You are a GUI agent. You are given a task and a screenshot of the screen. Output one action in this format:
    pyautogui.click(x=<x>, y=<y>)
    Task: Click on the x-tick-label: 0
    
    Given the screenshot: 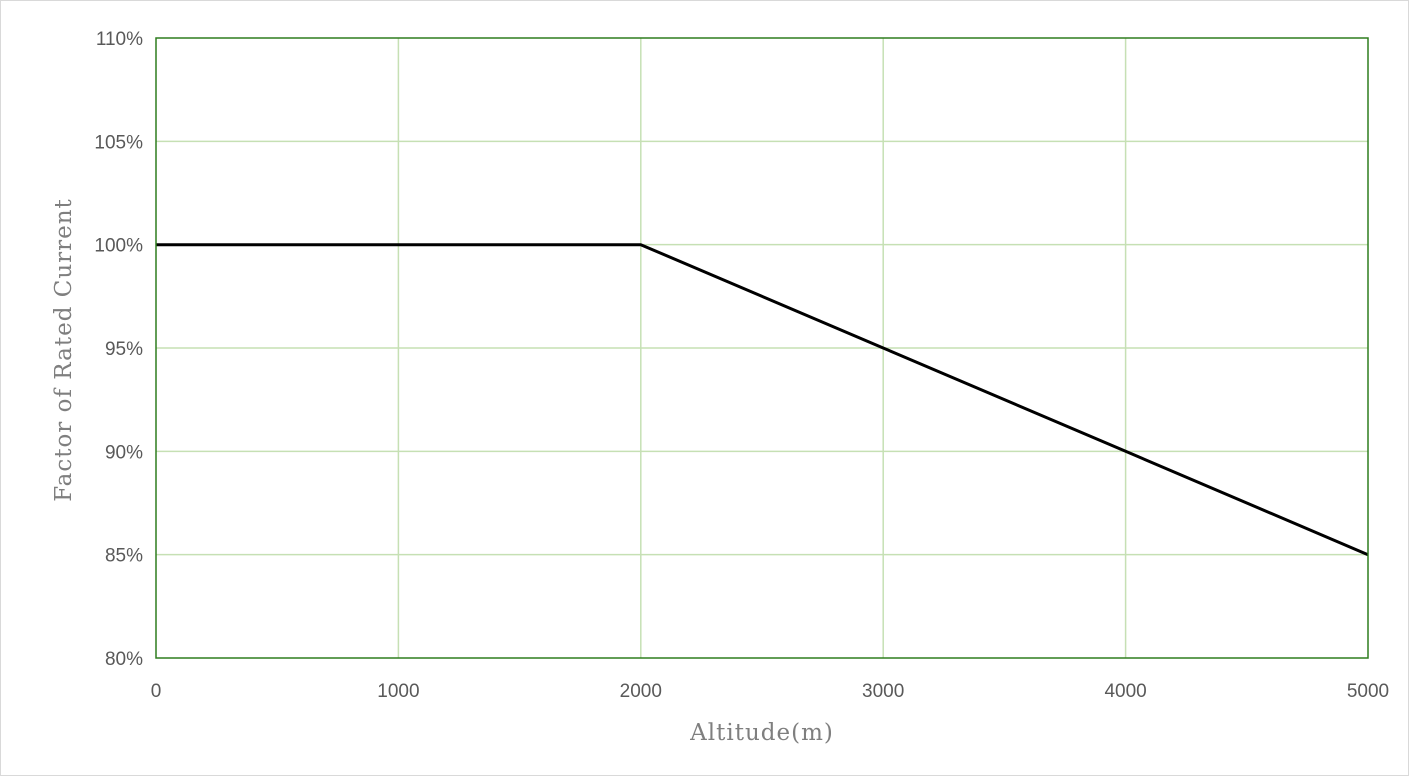 What is the action you would take?
    pyautogui.click(x=156, y=691)
    